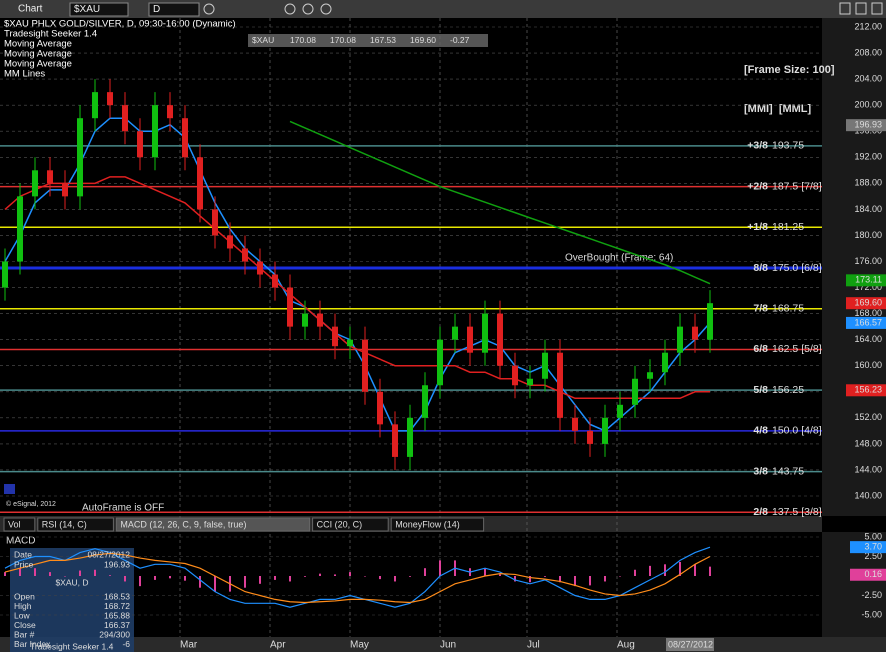 This screenshot has width=886, height=652. What do you see at coordinates (873, 574) in the screenshot?
I see `macd-marker-label: 0.16` at bounding box center [873, 574].